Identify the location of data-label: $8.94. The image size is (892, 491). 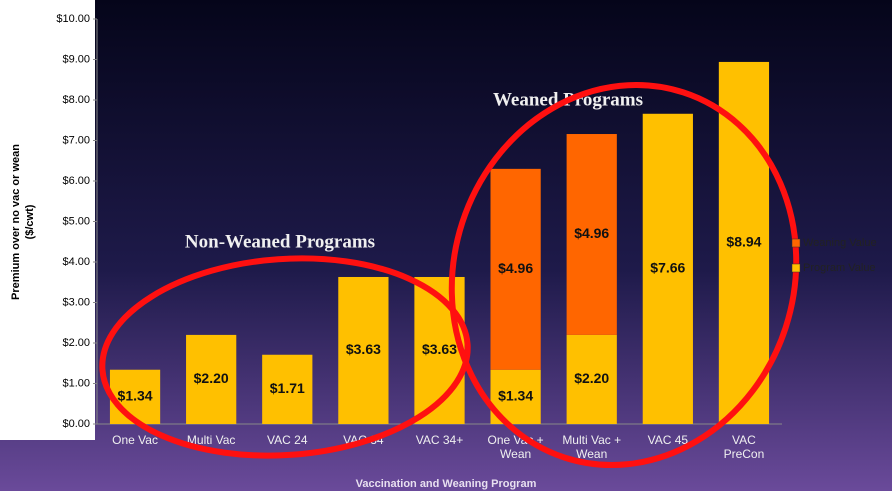
(743, 242).